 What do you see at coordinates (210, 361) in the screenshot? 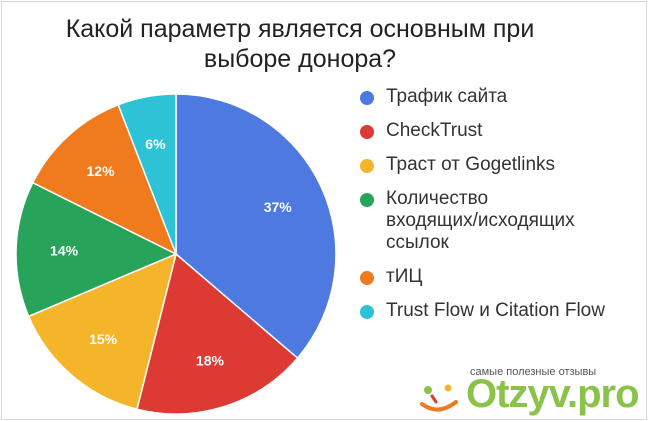
I see `slice-value-label: 18%` at bounding box center [210, 361].